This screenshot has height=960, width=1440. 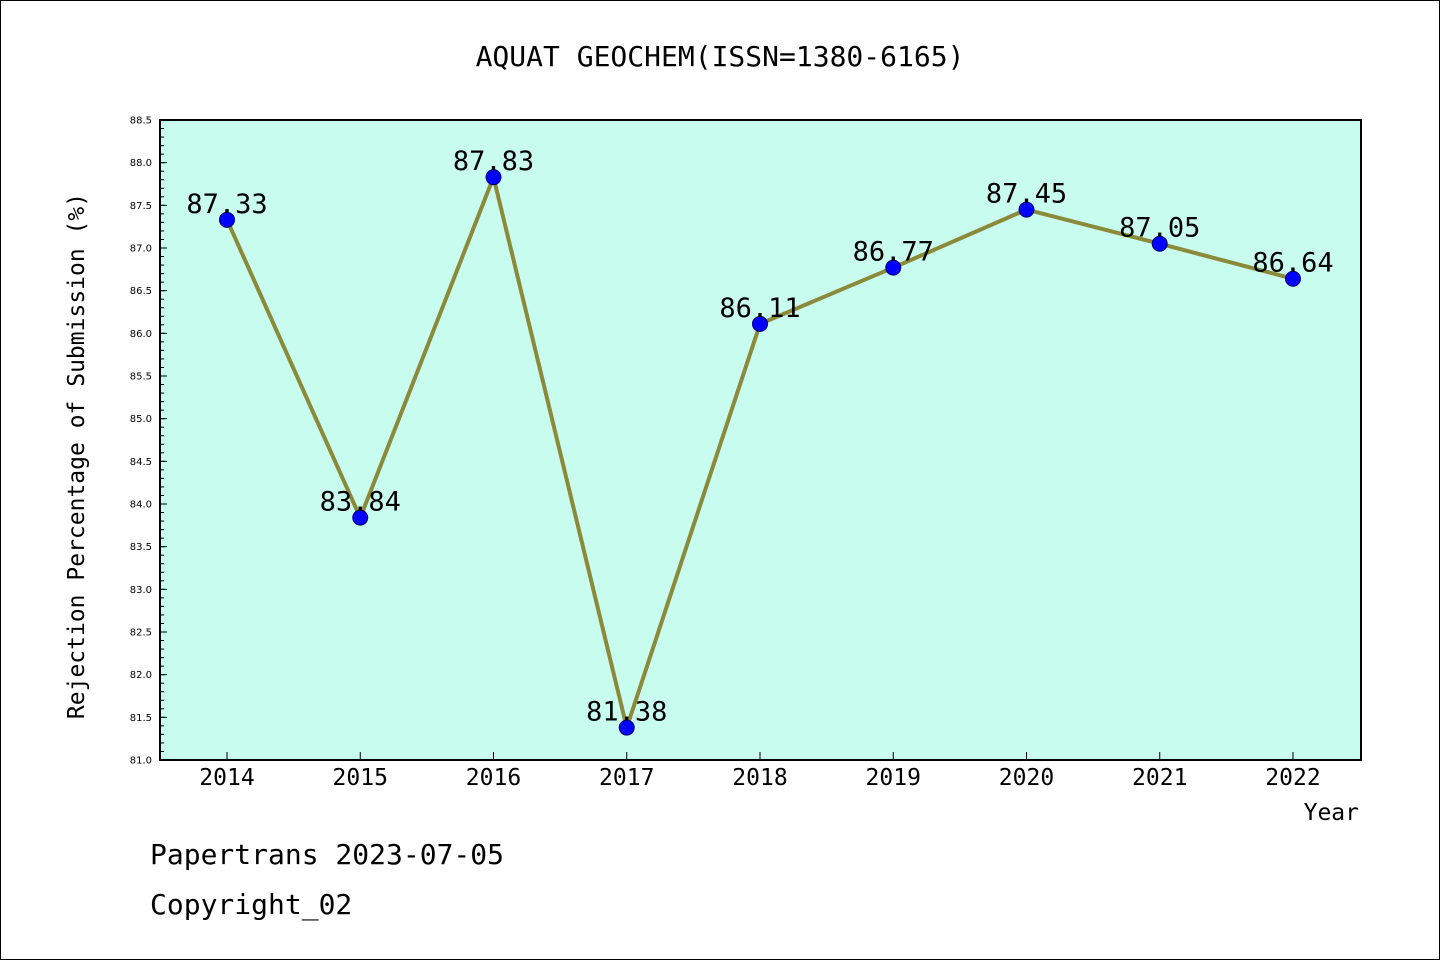 What do you see at coordinates (626, 778) in the screenshot?
I see `x-tick-label: 2017` at bounding box center [626, 778].